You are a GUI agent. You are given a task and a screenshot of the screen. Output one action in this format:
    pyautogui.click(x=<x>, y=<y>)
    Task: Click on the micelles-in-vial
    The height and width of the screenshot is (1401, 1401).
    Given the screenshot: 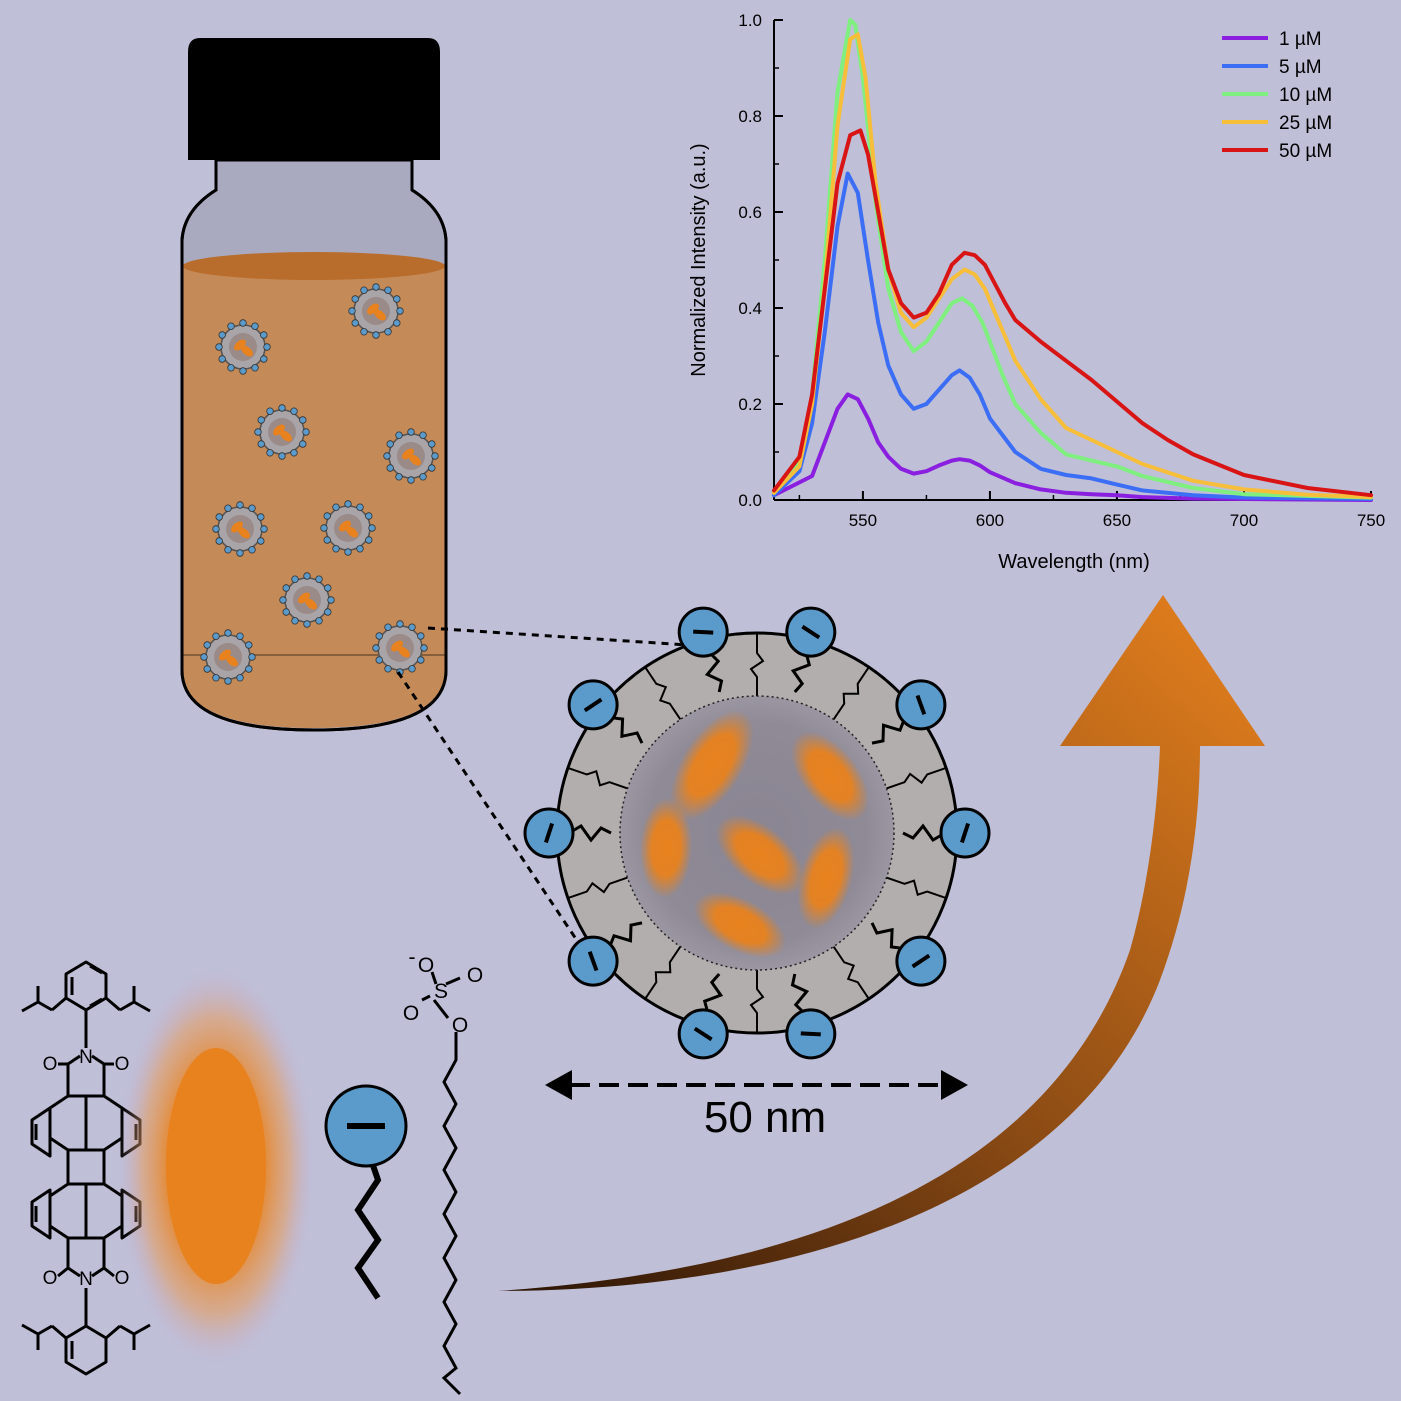 What is the action you would take?
    pyautogui.click(x=319, y=484)
    